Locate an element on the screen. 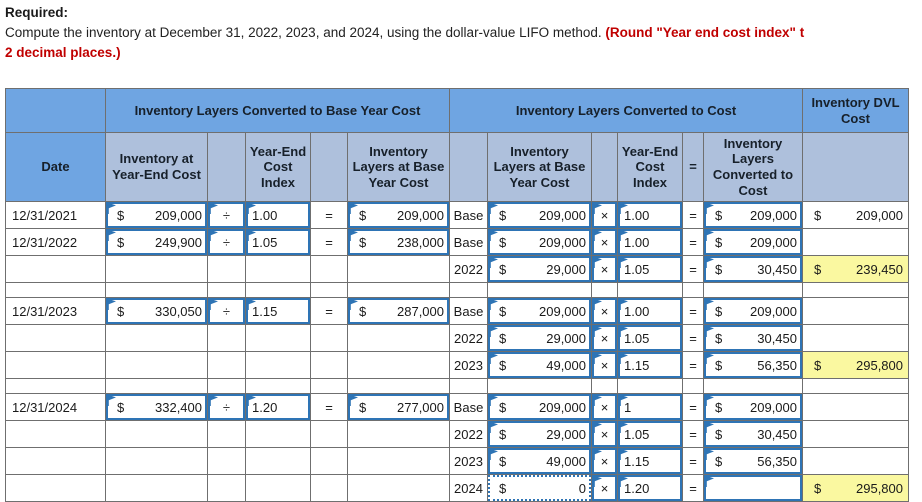 This screenshot has height=502, width=922. cell-value: 295,800 is located at coordinates (879, 488).